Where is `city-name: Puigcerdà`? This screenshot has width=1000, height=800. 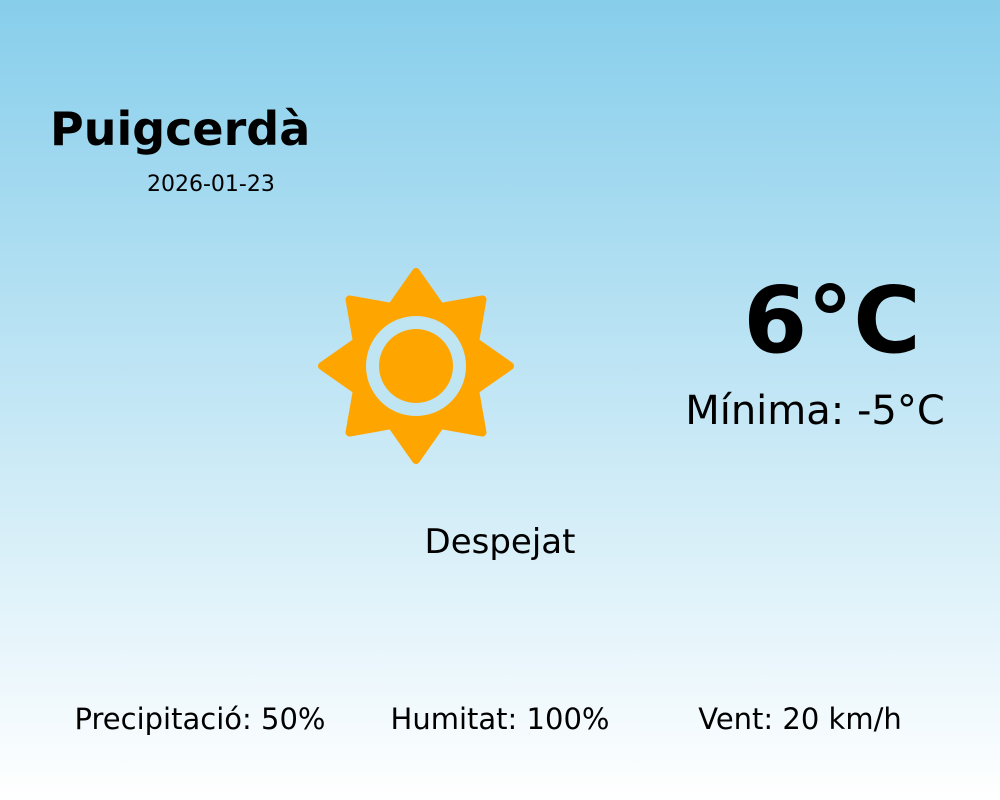 city-name: Puigcerdà is located at coordinates (180, 129).